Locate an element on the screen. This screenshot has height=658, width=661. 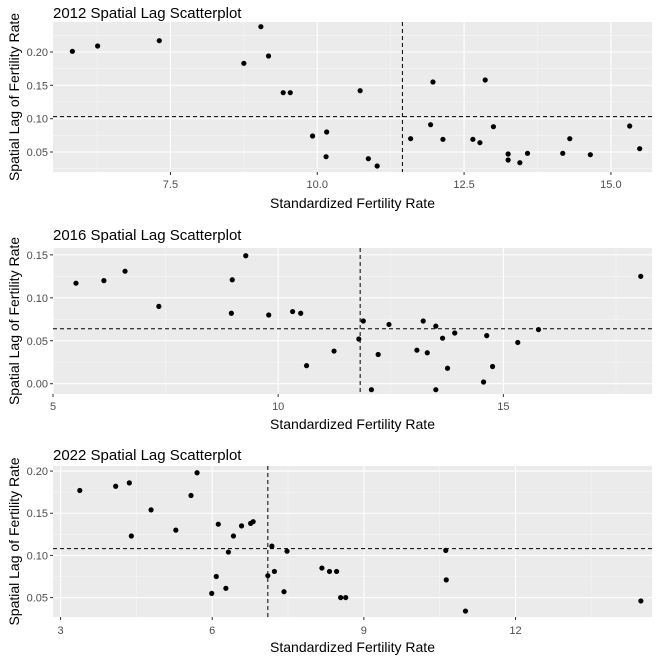
x-tick-label: 15 is located at coordinates (503, 407).